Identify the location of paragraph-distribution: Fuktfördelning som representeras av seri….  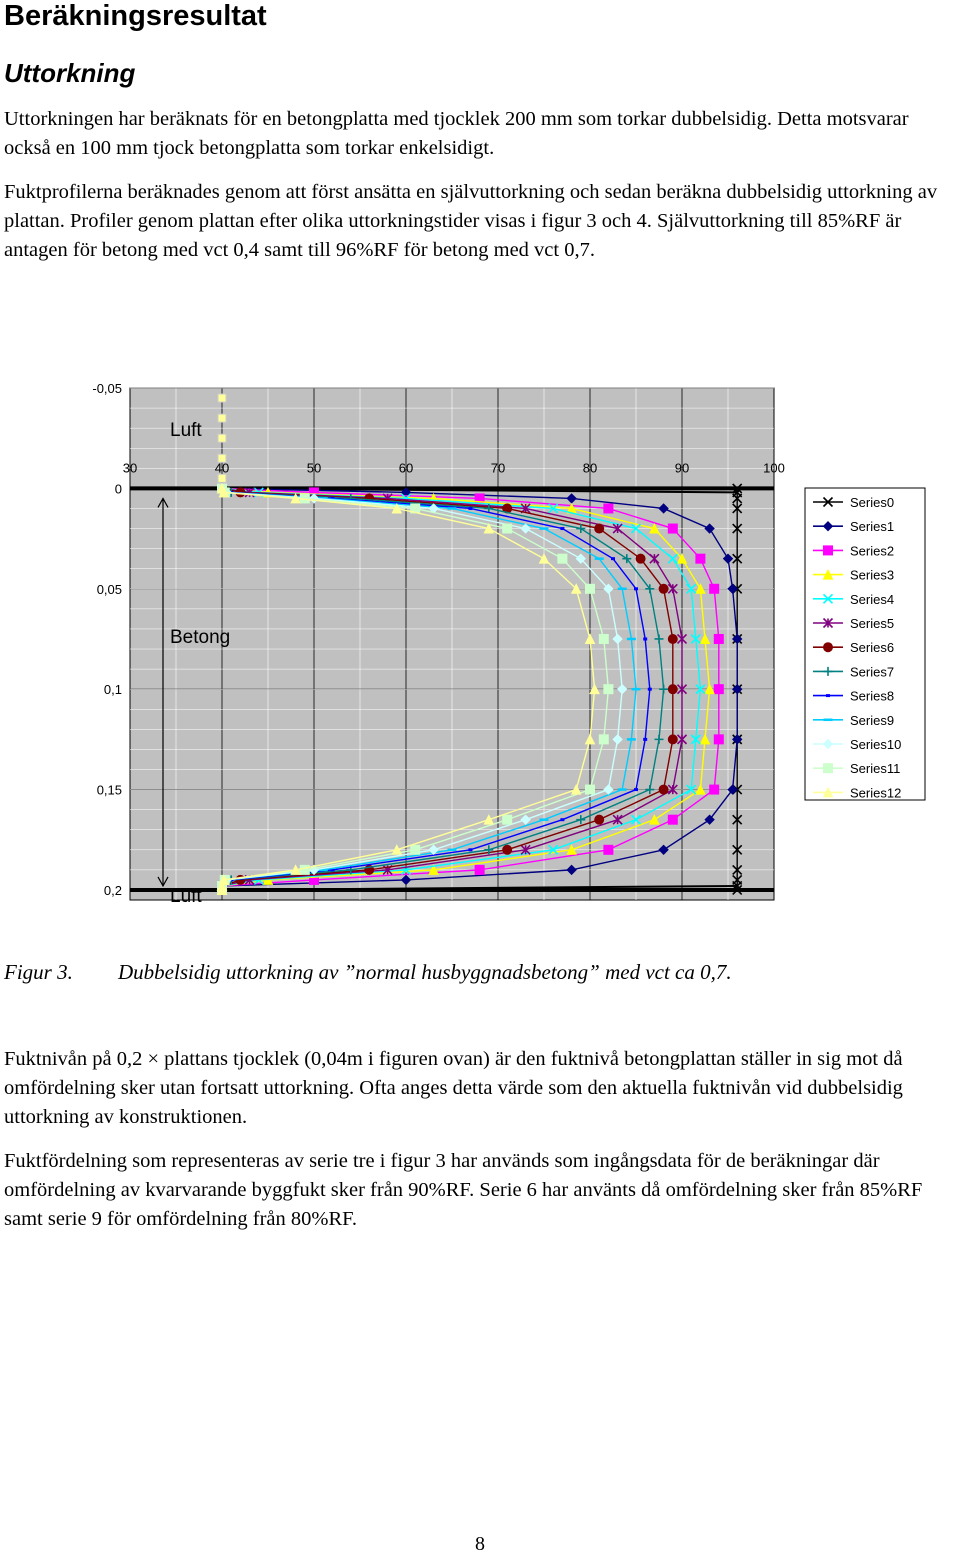
(463, 1190).